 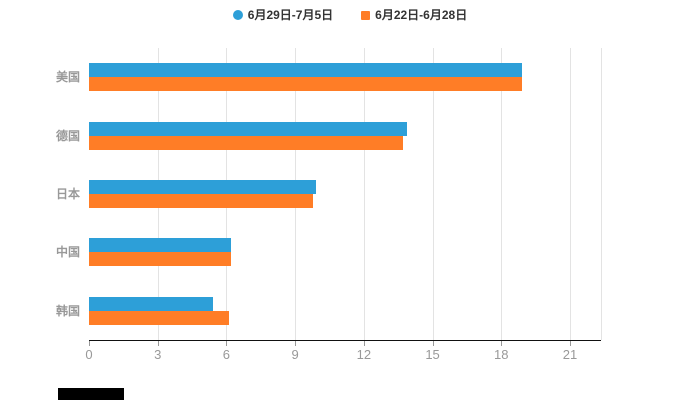 What do you see at coordinates (151, 303) in the screenshot?
I see `bar-series1-cat5` at bounding box center [151, 303].